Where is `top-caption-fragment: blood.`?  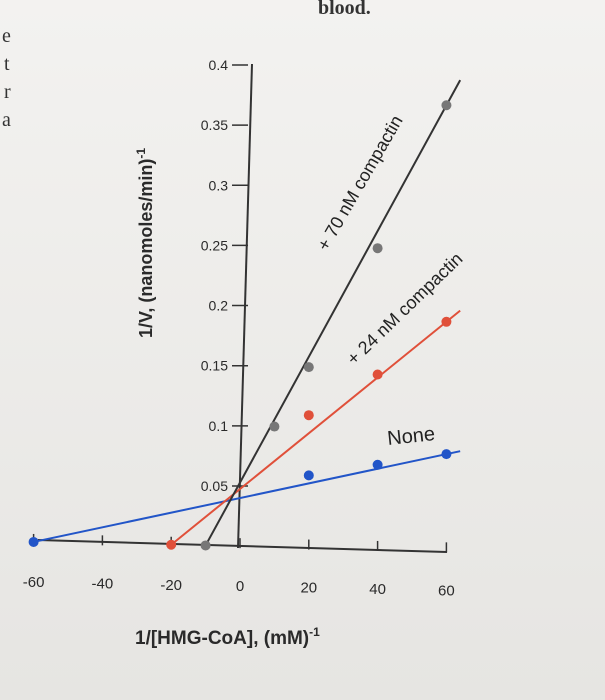 top-caption-fragment: blood. is located at coordinates (344, 9).